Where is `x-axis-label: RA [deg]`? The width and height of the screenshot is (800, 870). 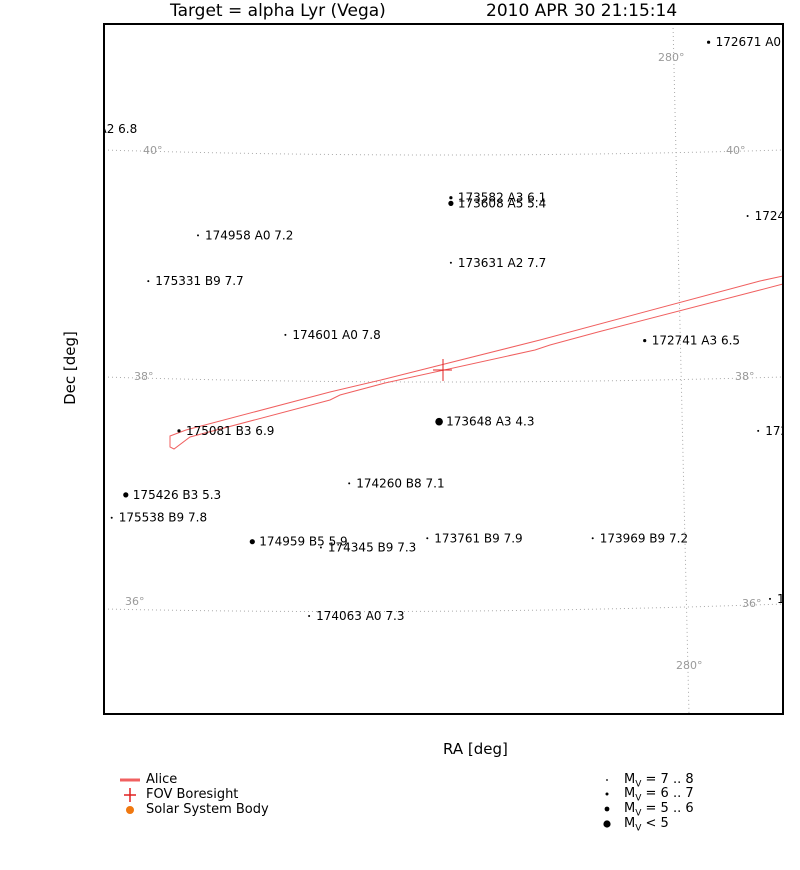 x-axis-label: RA [deg] is located at coordinates (475, 749).